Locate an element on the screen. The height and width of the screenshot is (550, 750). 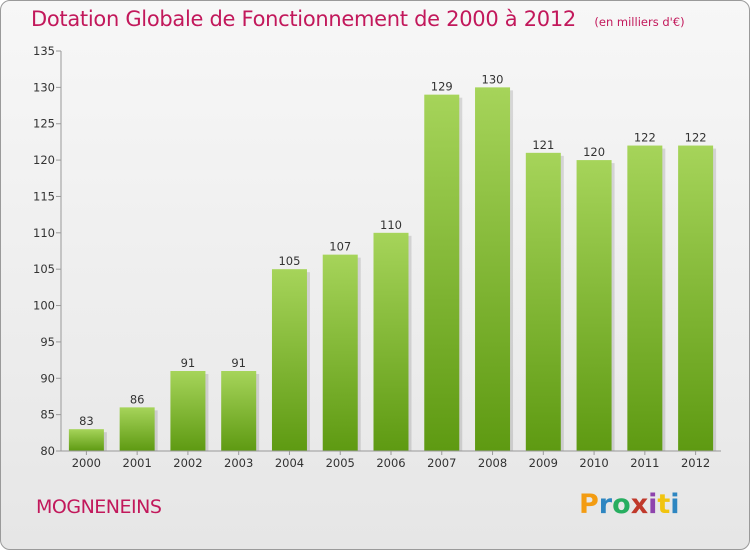
bar-value-label: 120 is located at coordinates (594, 152).